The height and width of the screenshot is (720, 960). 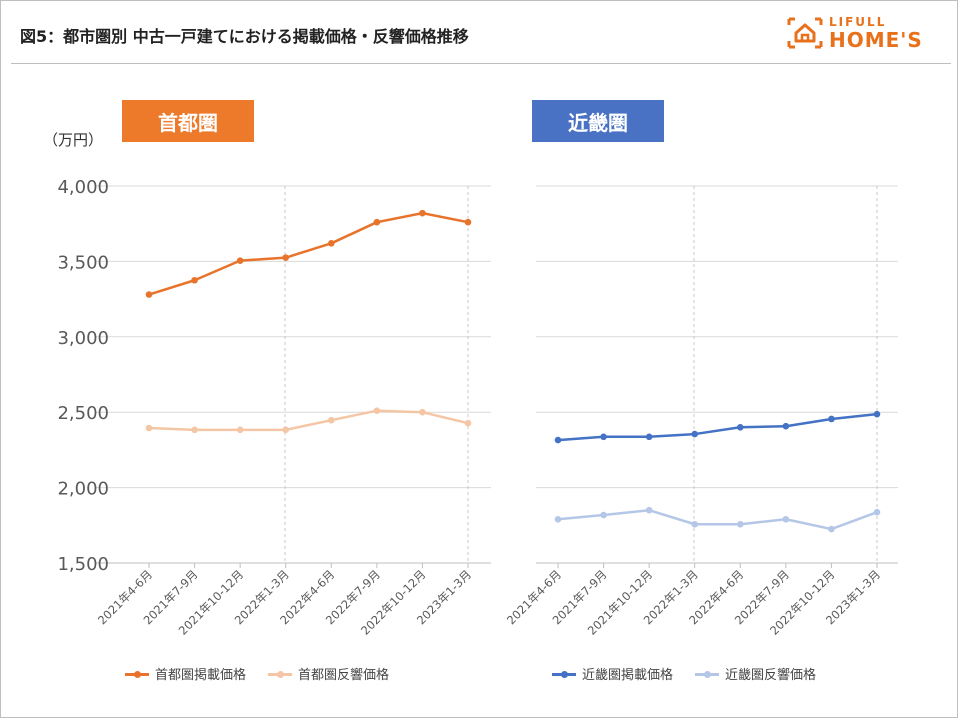 I want to click on region-label-kinki: 近畿圏, so click(x=598, y=121).